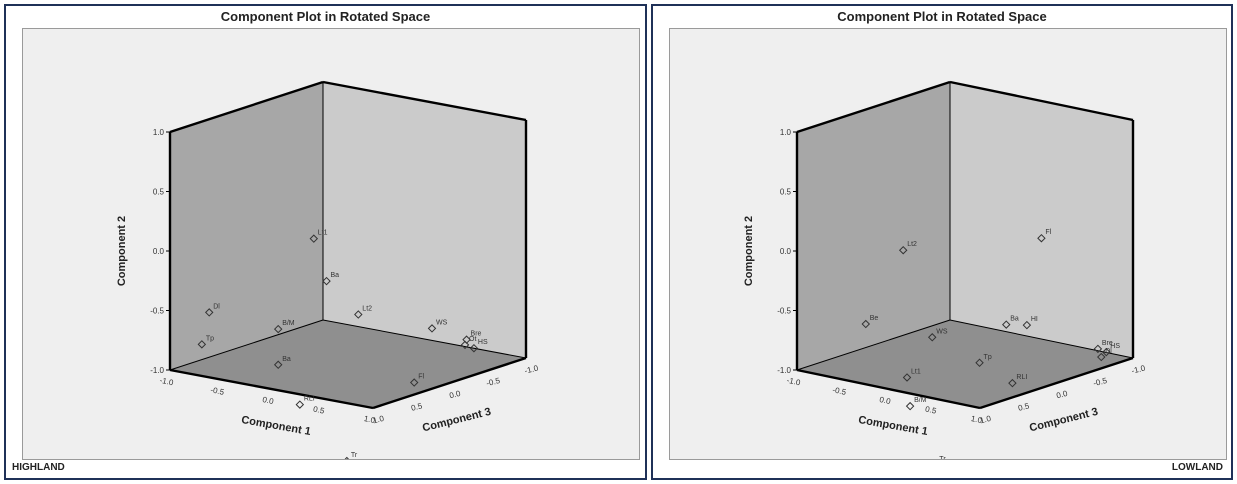 The image size is (1237, 484). Describe the element at coordinates (275, 426) in the screenshot. I see `x-axis-label: Component 1` at that location.